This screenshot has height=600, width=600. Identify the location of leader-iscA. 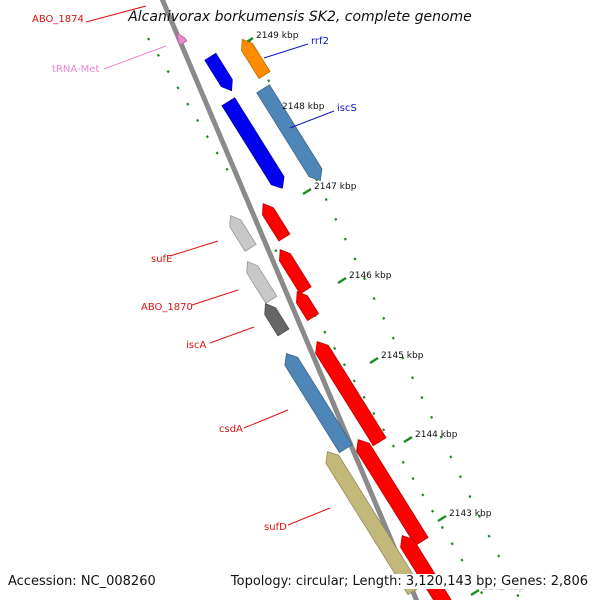
(232, 335).